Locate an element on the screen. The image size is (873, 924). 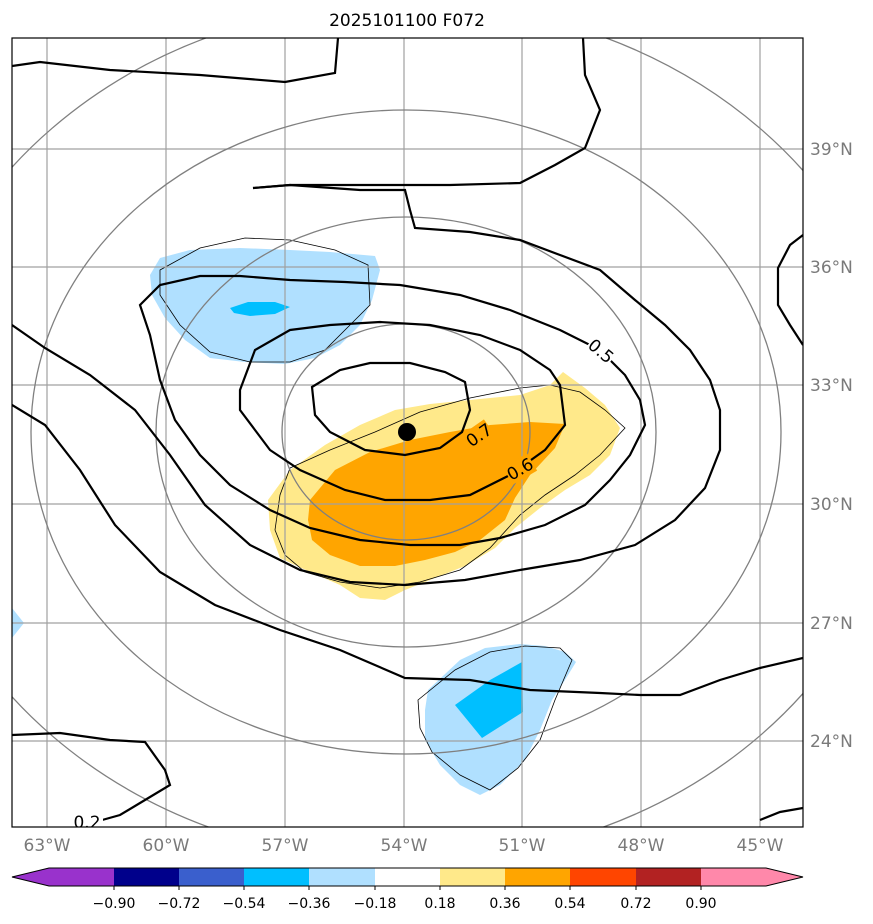
colorbar-tick-label: 0.36 is located at coordinates (504, 904).